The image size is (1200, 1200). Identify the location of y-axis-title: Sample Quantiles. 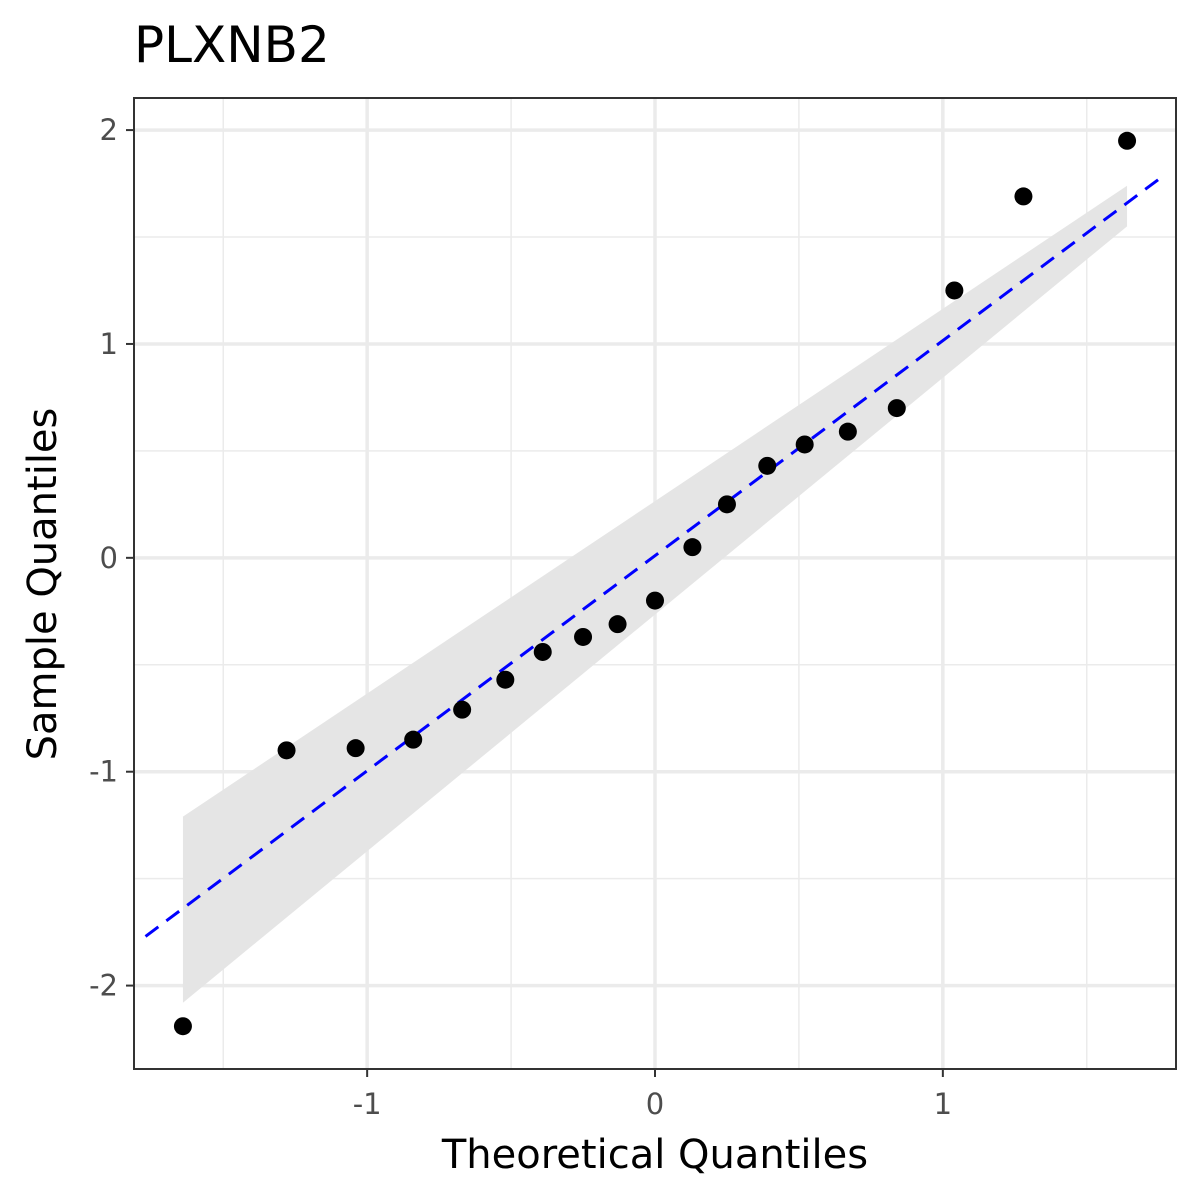
(43, 584).